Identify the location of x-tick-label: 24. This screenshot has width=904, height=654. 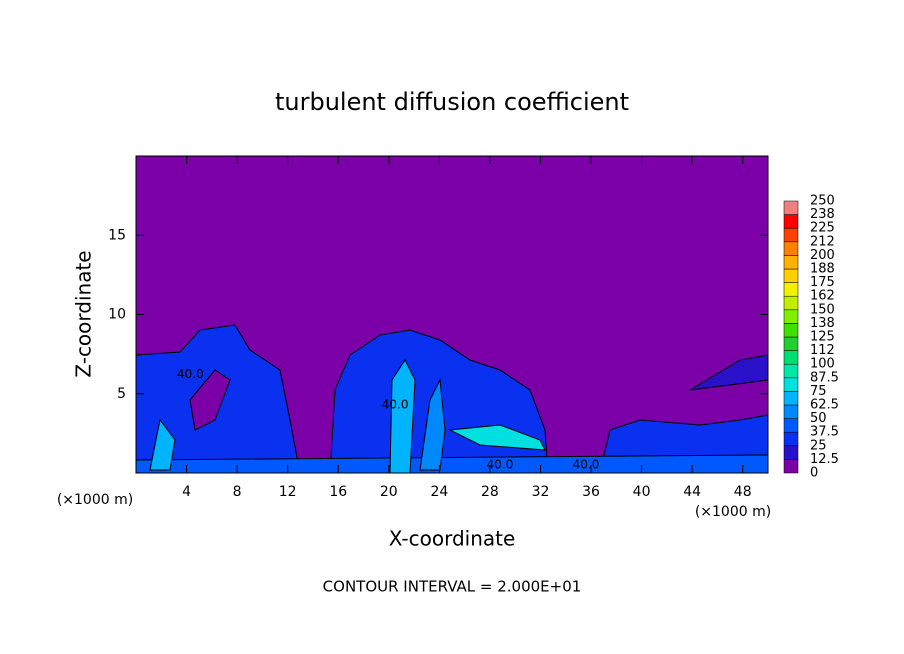
(439, 492).